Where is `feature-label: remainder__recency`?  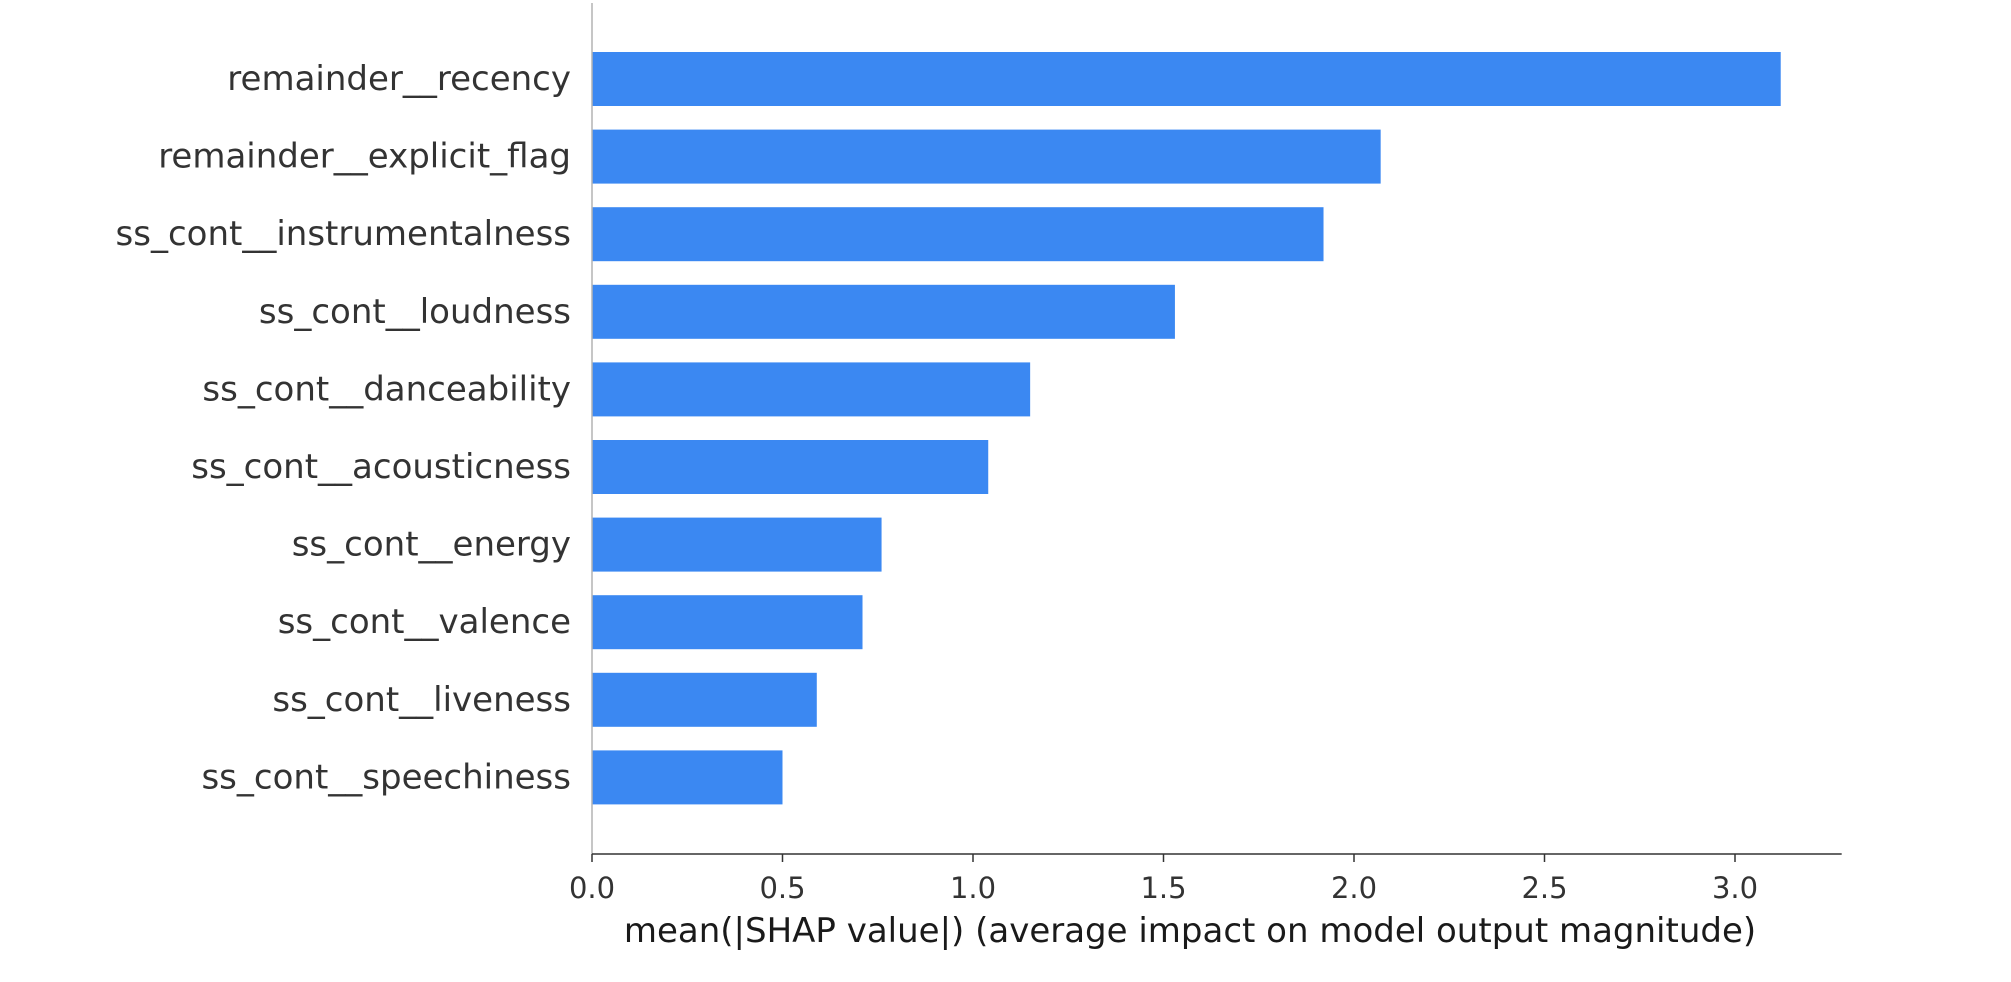 feature-label: remainder__recency is located at coordinates (399, 79).